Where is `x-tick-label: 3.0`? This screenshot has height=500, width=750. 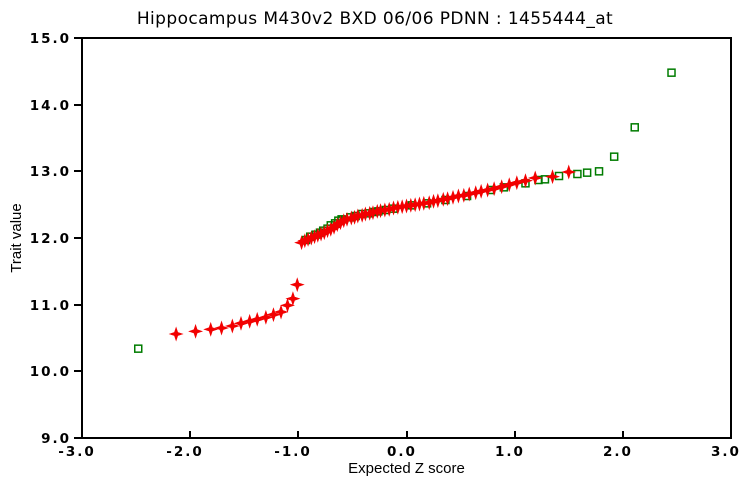
x-tick-label: 3.0 is located at coordinates (726, 452).